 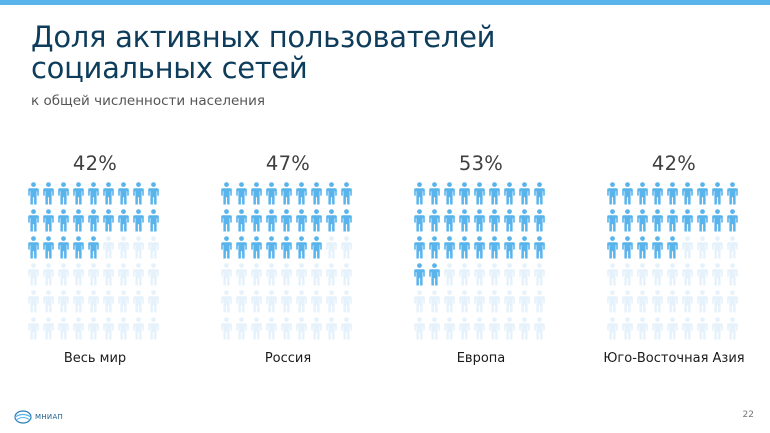 What do you see at coordinates (288, 163) in the screenshot?
I see `value-label-russia: 47%` at bounding box center [288, 163].